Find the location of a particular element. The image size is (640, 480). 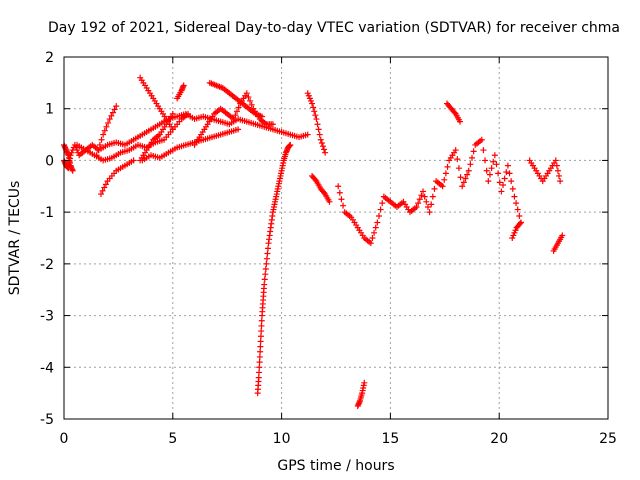

series-sat-c is located at coordinates (106, 131).